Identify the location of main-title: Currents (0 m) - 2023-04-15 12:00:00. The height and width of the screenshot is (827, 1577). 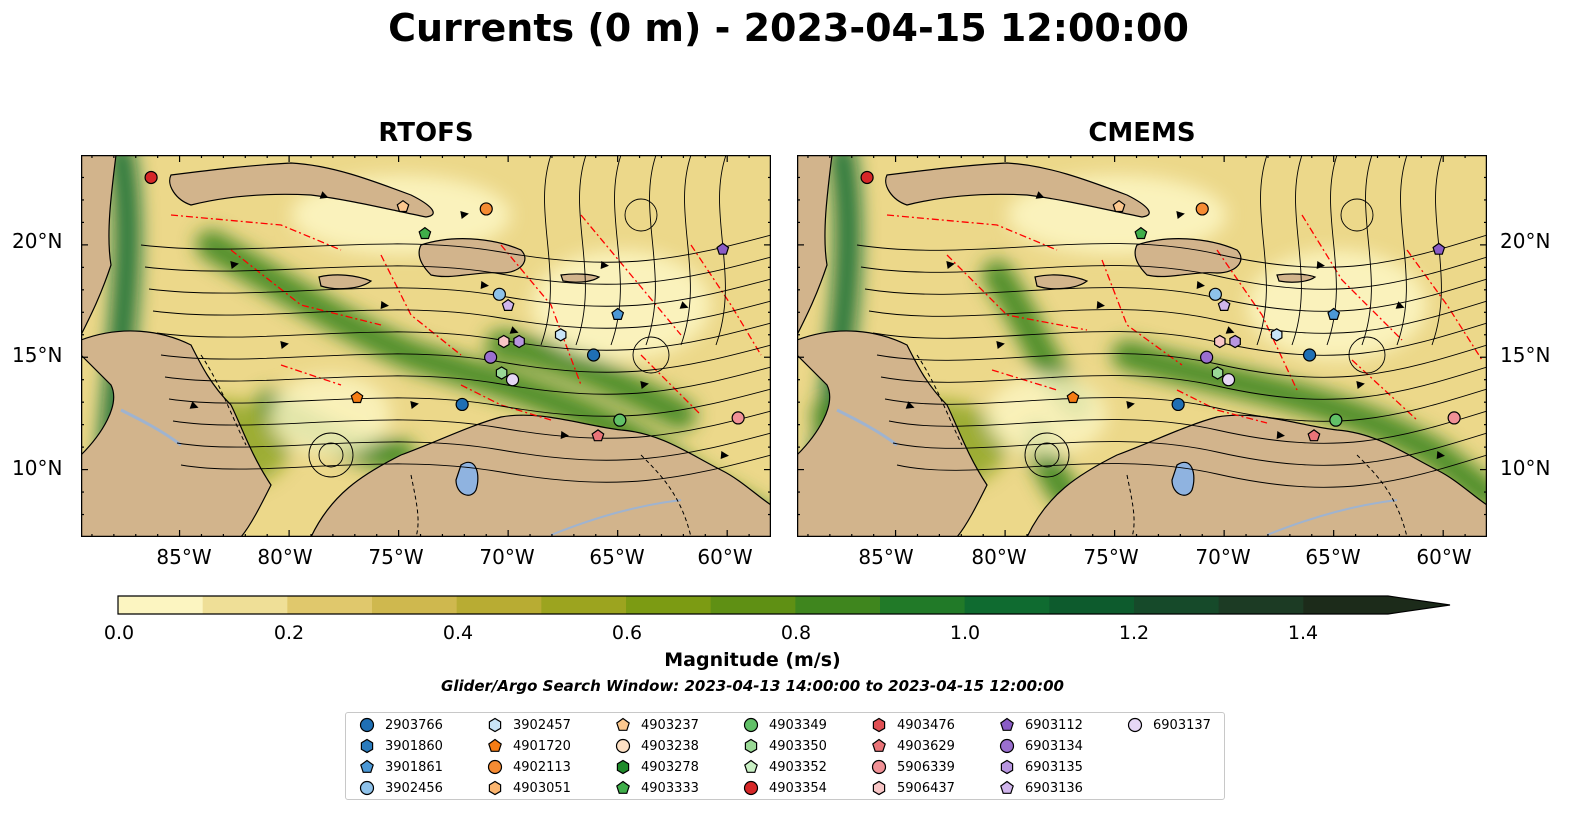
(788, 28).